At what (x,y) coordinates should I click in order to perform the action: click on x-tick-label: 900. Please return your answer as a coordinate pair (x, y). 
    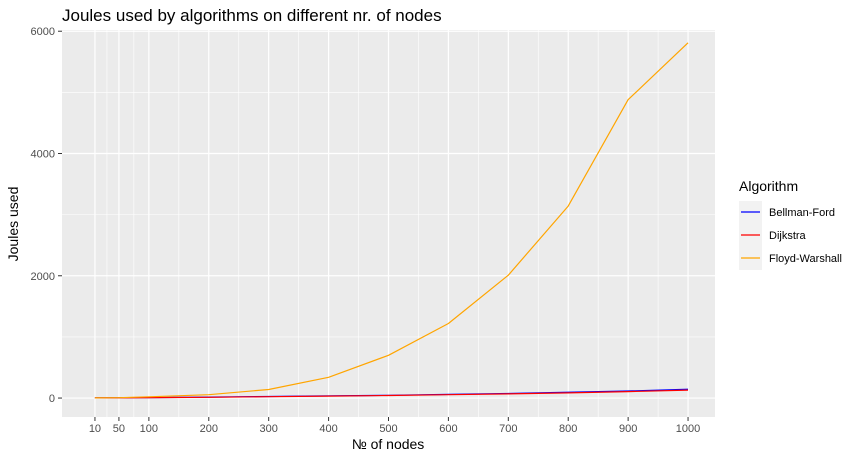
    Looking at the image, I should click on (628, 429).